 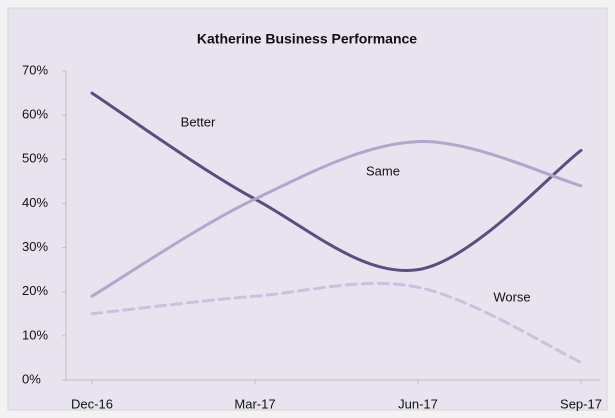 What do you see at coordinates (307, 39) in the screenshot?
I see `chart-title: Katherine Business Performance` at bounding box center [307, 39].